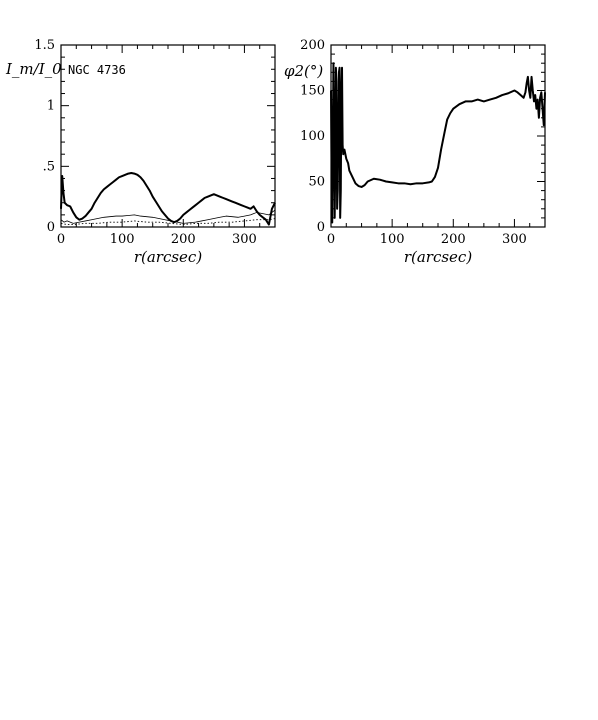  What do you see at coordinates (97, 70) in the screenshot?
I see `panel-label: NGC 4736` at bounding box center [97, 70].